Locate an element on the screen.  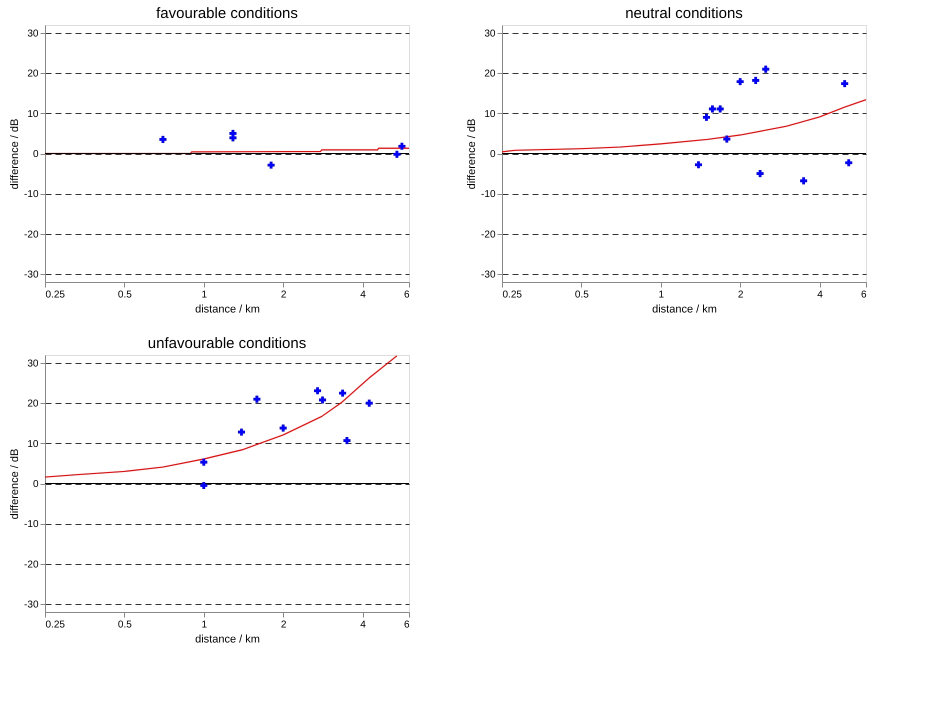
chart-title: unfavourable conditions is located at coordinates (227, 343).